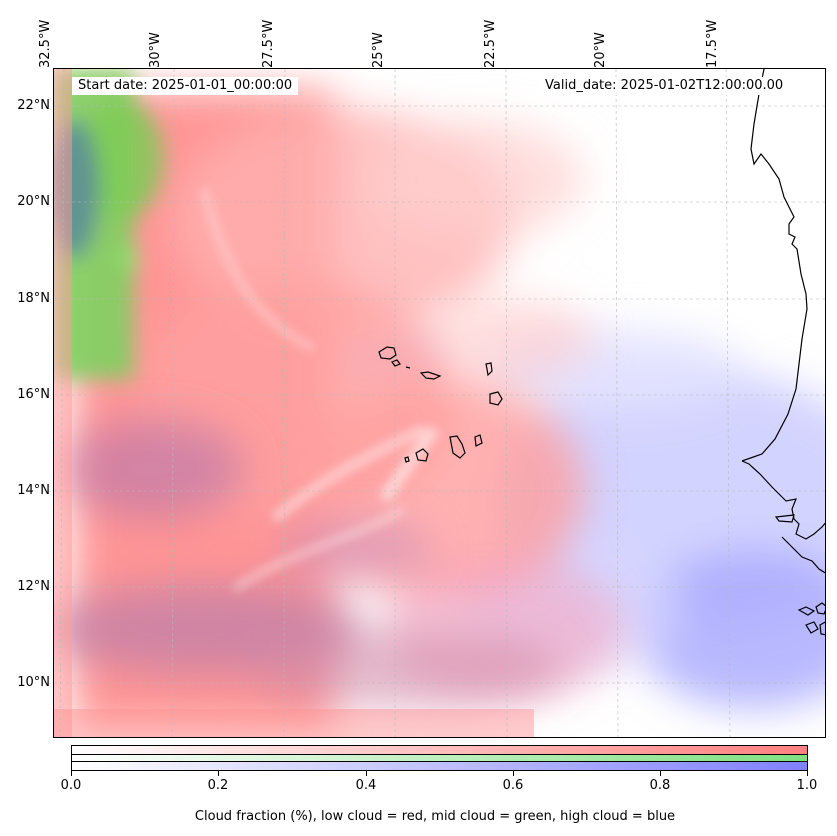  Describe the element at coordinates (712, 43) in the screenshot. I see `lon-label-17-5w: 17.5°W` at that location.